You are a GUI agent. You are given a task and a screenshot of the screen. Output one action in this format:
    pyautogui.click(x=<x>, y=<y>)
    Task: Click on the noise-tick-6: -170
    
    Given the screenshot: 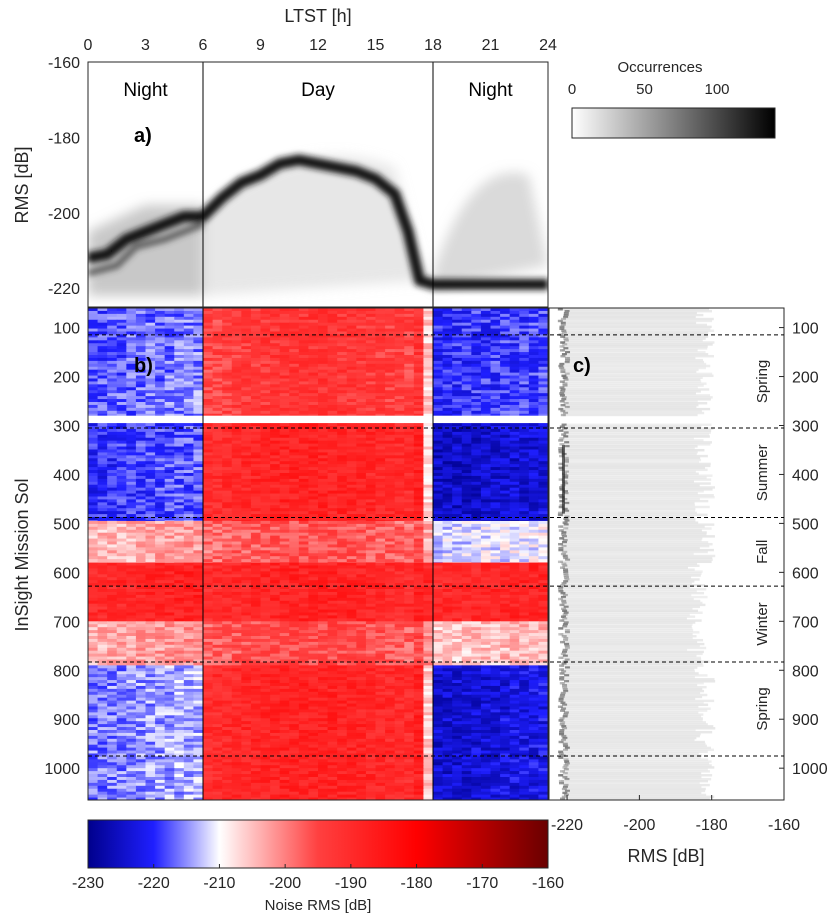 What is the action you would take?
    pyautogui.click(x=482, y=883)
    